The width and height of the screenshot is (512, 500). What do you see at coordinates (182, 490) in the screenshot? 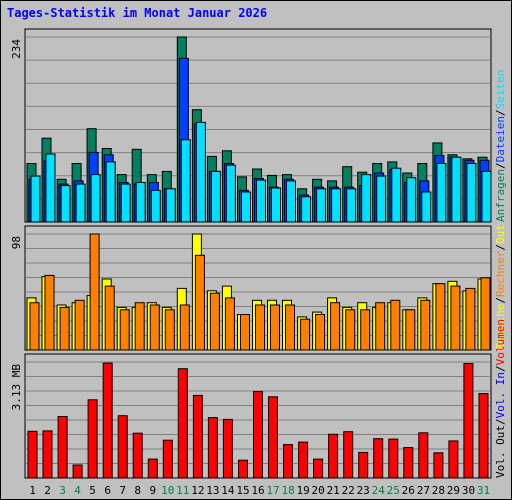
I see `day-label-11: 11` at bounding box center [182, 490].